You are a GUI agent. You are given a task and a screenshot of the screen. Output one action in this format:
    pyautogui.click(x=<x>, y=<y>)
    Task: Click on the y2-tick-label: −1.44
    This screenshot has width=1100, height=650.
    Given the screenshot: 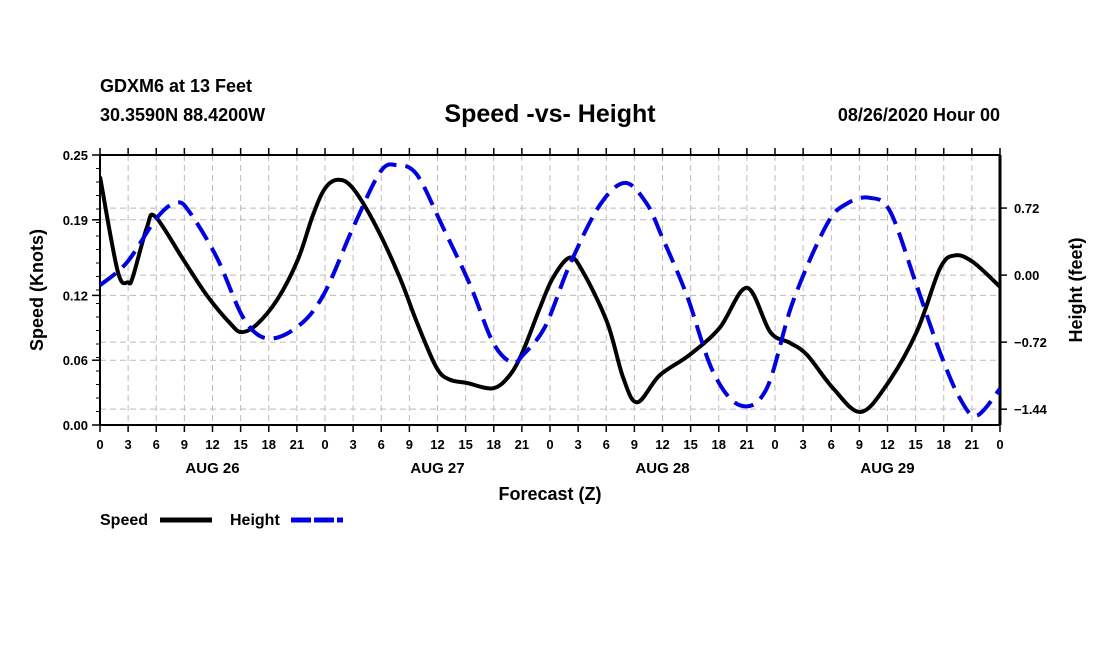 What is the action you would take?
    pyautogui.click(x=1031, y=409)
    